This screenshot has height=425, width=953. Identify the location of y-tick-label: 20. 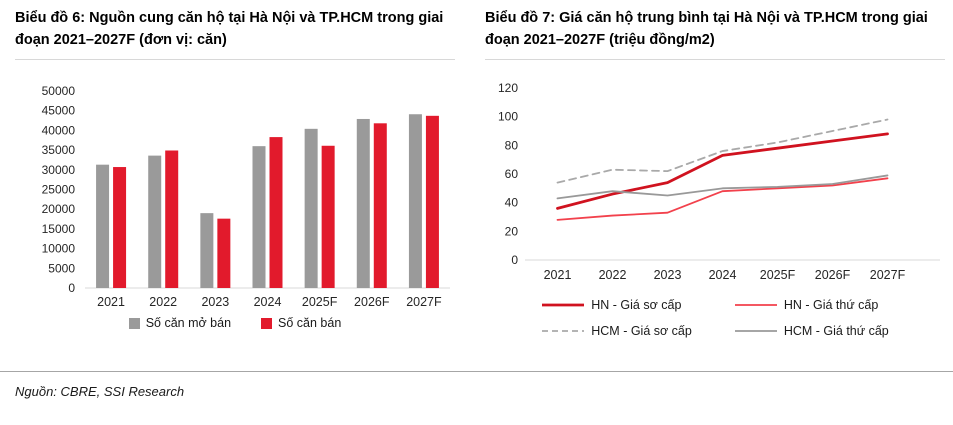
(512, 231).